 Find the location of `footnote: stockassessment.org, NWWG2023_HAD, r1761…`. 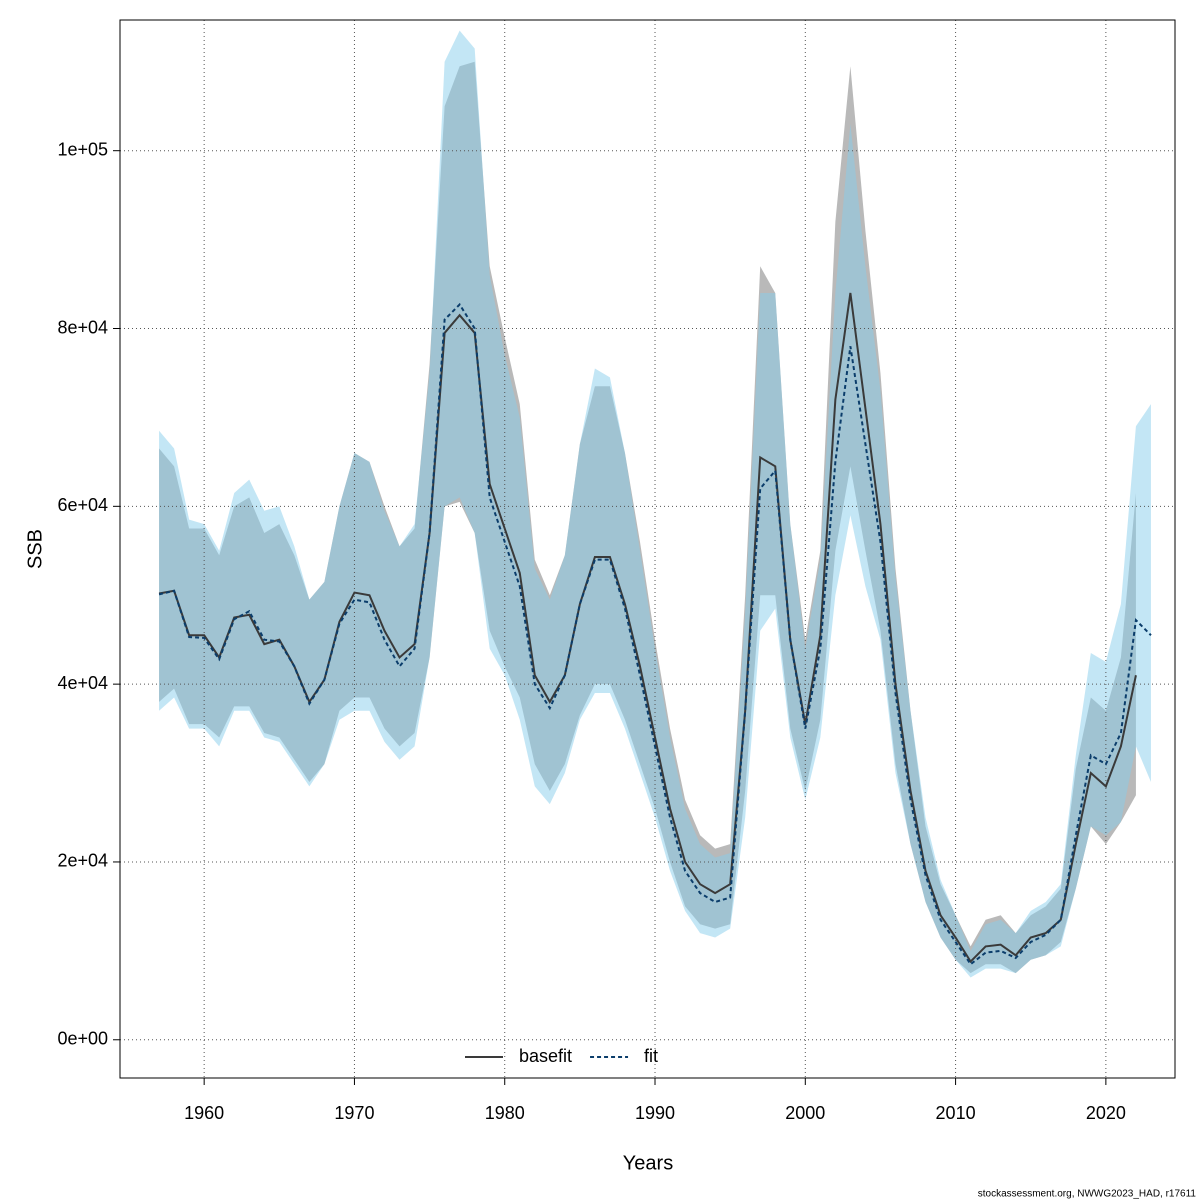

footnote: stockassessment.org, NWWG2023_HAD, r1761… is located at coordinates (1087, 1194).